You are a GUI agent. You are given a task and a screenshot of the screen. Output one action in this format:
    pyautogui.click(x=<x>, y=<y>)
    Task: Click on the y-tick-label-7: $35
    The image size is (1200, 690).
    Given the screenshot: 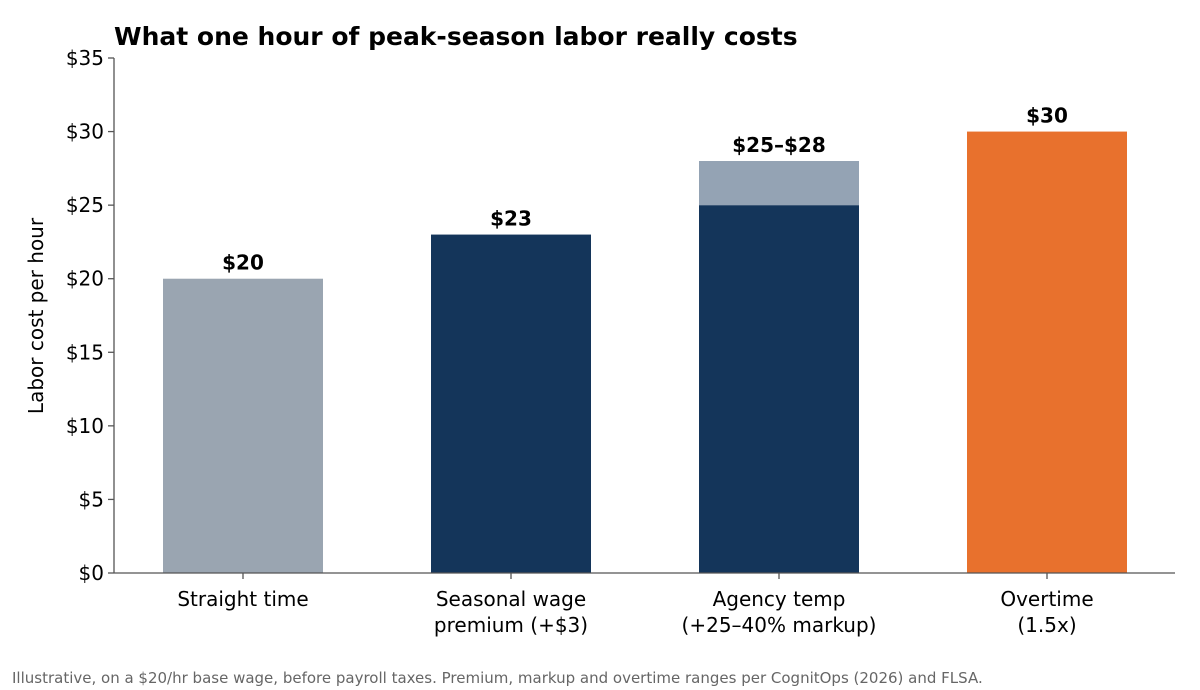 What is the action you would take?
    pyautogui.click(x=85, y=58)
    